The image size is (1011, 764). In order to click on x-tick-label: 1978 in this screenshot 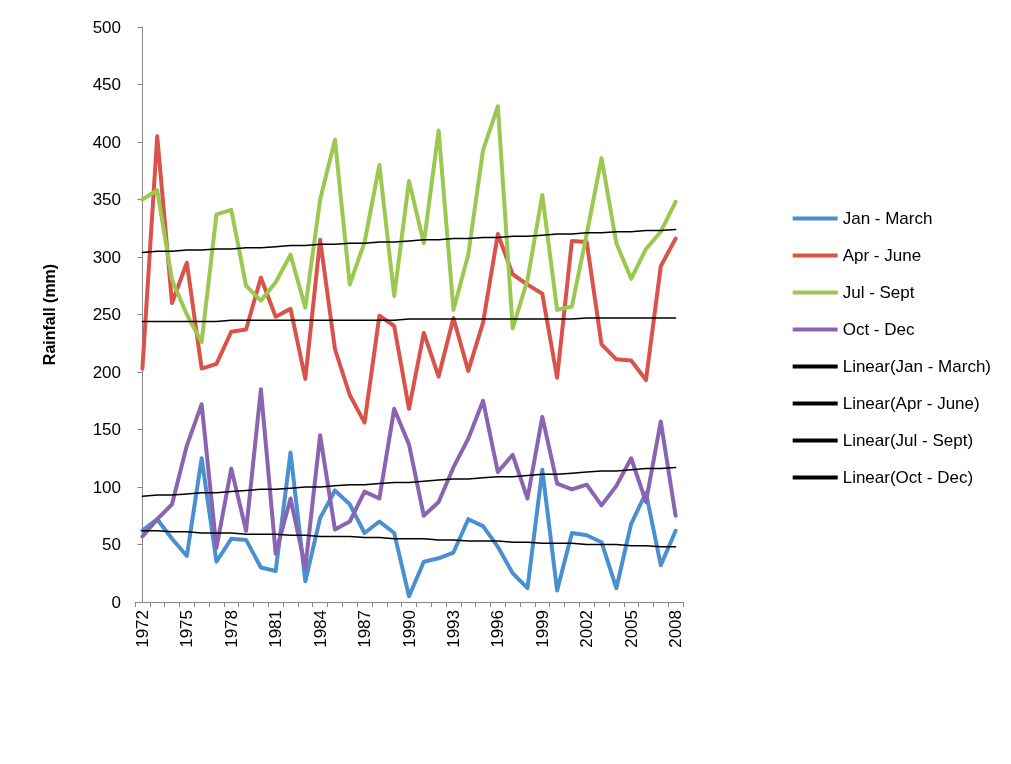, I will do `click(231, 629)`.